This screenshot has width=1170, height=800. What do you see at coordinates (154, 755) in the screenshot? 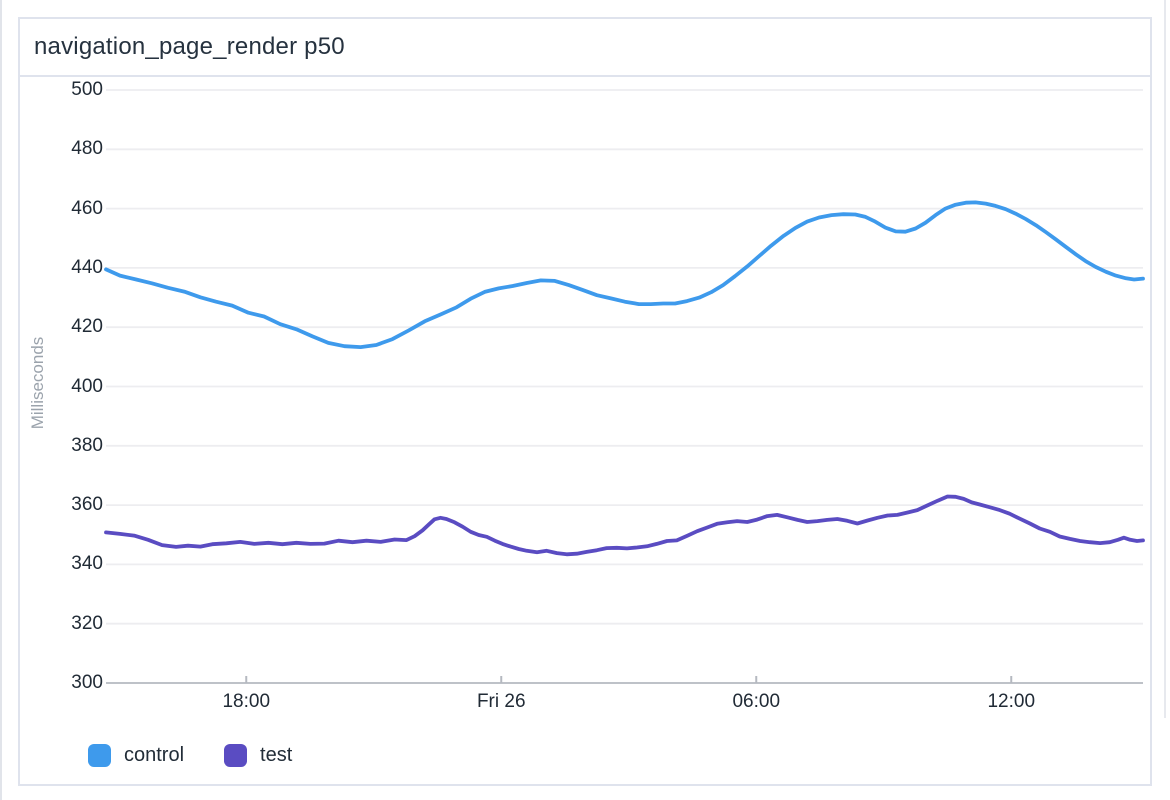
I see `legend-label-control: control` at bounding box center [154, 755].